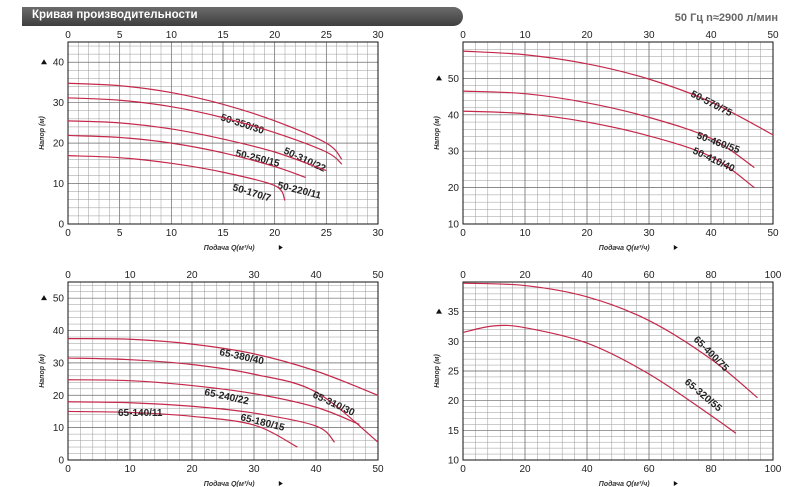 This screenshot has width=800, height=487. I want to click on curve-50-220/11, so click(186, 156).